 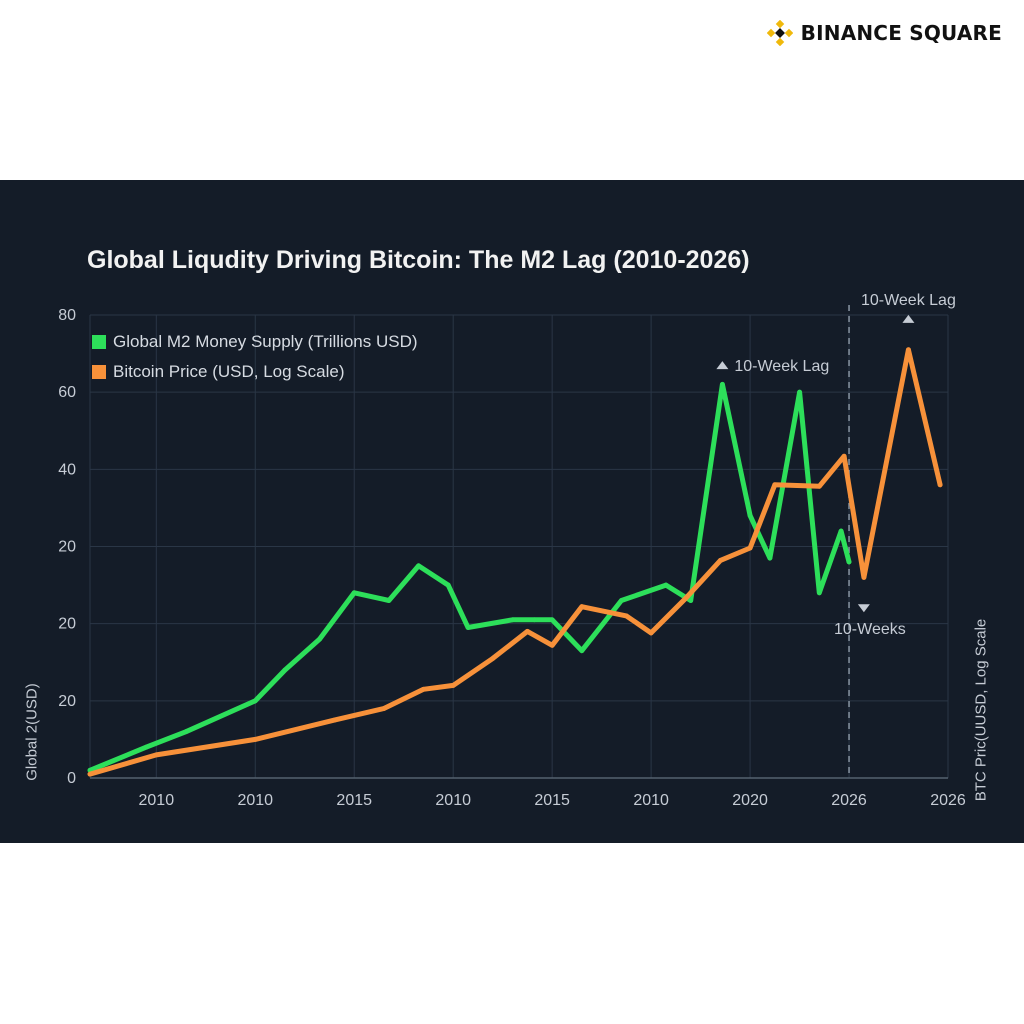 I want to click on y-tick-label: 40, so click(x=67, y=469).